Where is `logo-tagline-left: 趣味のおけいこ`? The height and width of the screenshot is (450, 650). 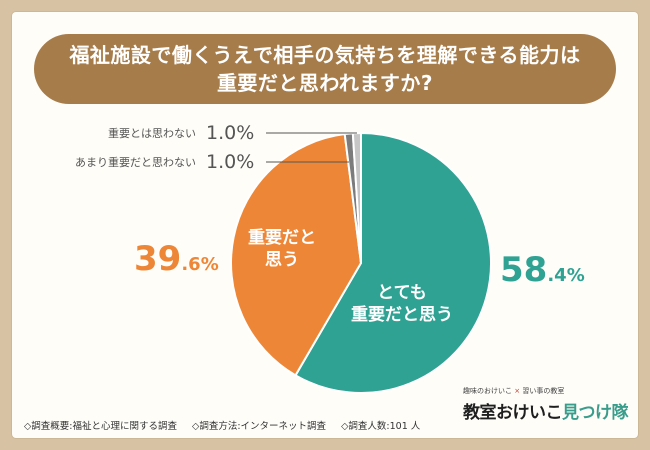
logo-tagline-left: 趣味のおけいこ is located at coordinates (487, 391).